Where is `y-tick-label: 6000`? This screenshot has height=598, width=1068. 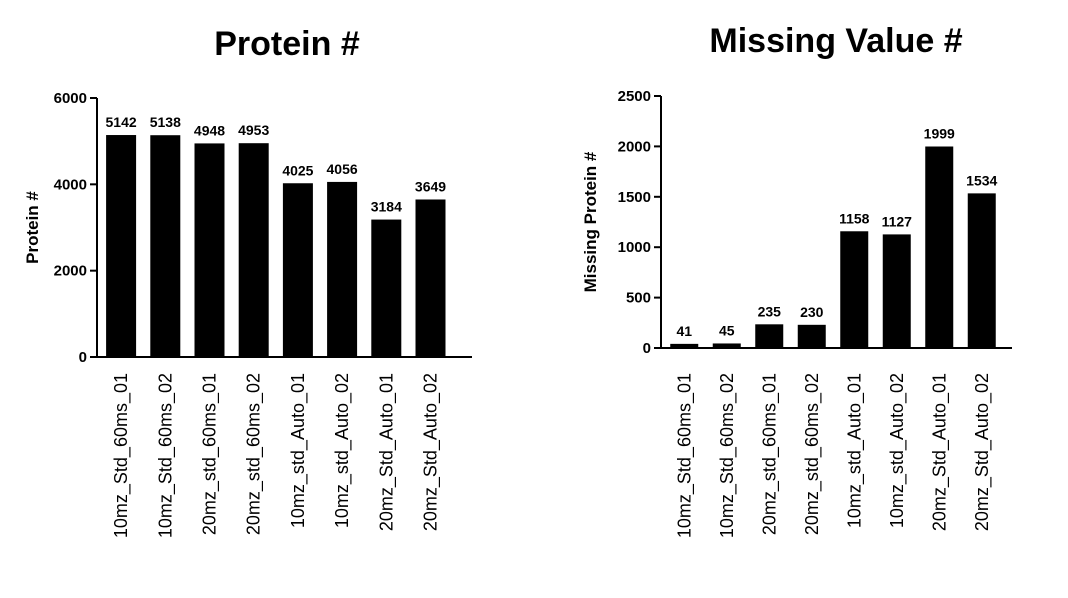 y-tick-label: 6000 is located at coordinates (70, 98).